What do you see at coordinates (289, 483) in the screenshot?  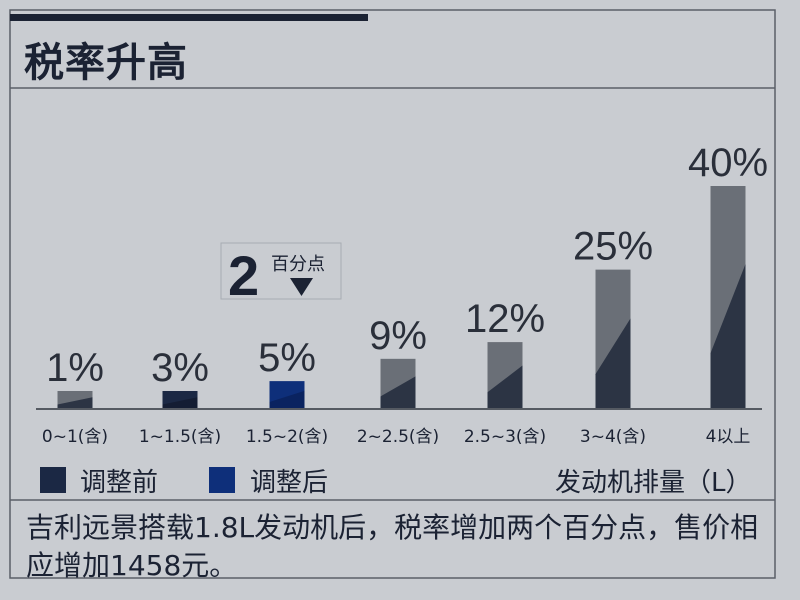 I see `legend-label-after: 调整后` at bounding box center [289, 483].